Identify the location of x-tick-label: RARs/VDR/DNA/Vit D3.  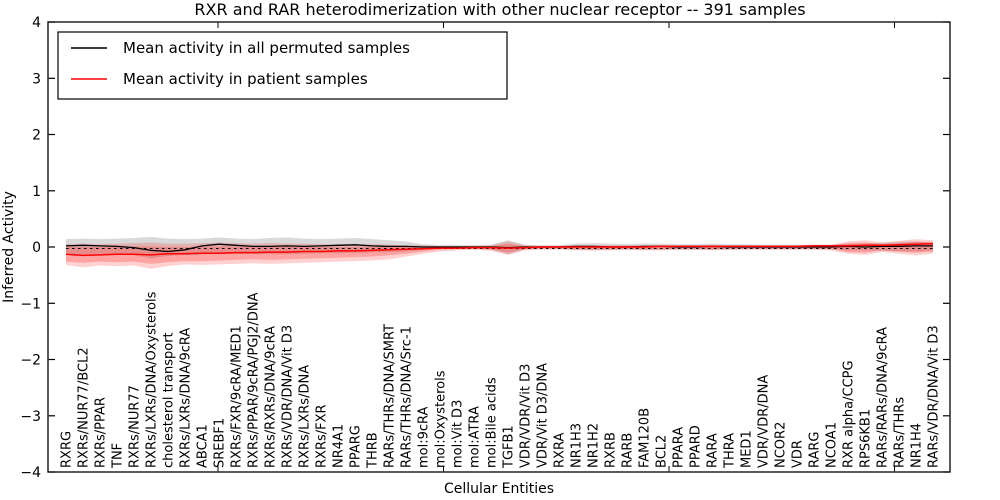
(934, 396).